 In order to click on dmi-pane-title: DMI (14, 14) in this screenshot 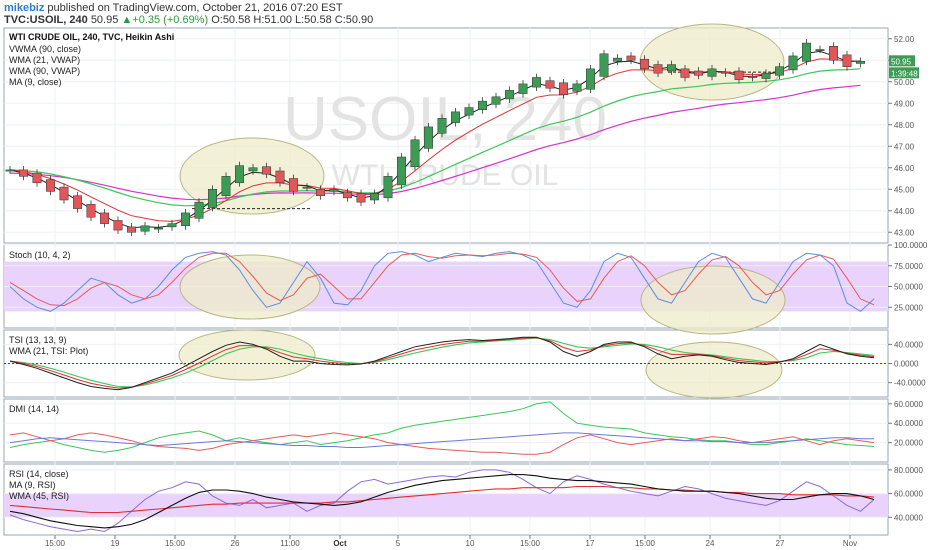, I will do `click(34, 409)`.